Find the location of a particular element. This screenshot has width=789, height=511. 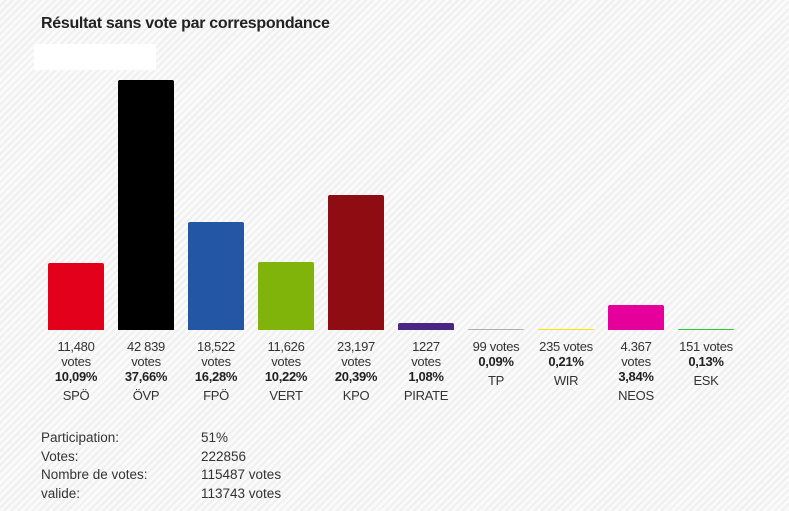

bar-label: 18,522 votes 16,28% FPÖ is located at coordinates (216, 371).